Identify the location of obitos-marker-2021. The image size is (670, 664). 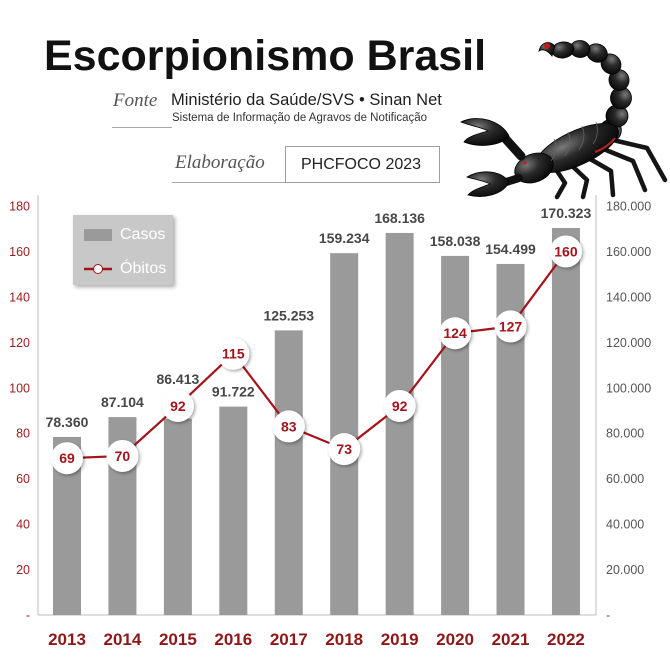
(510, 326).